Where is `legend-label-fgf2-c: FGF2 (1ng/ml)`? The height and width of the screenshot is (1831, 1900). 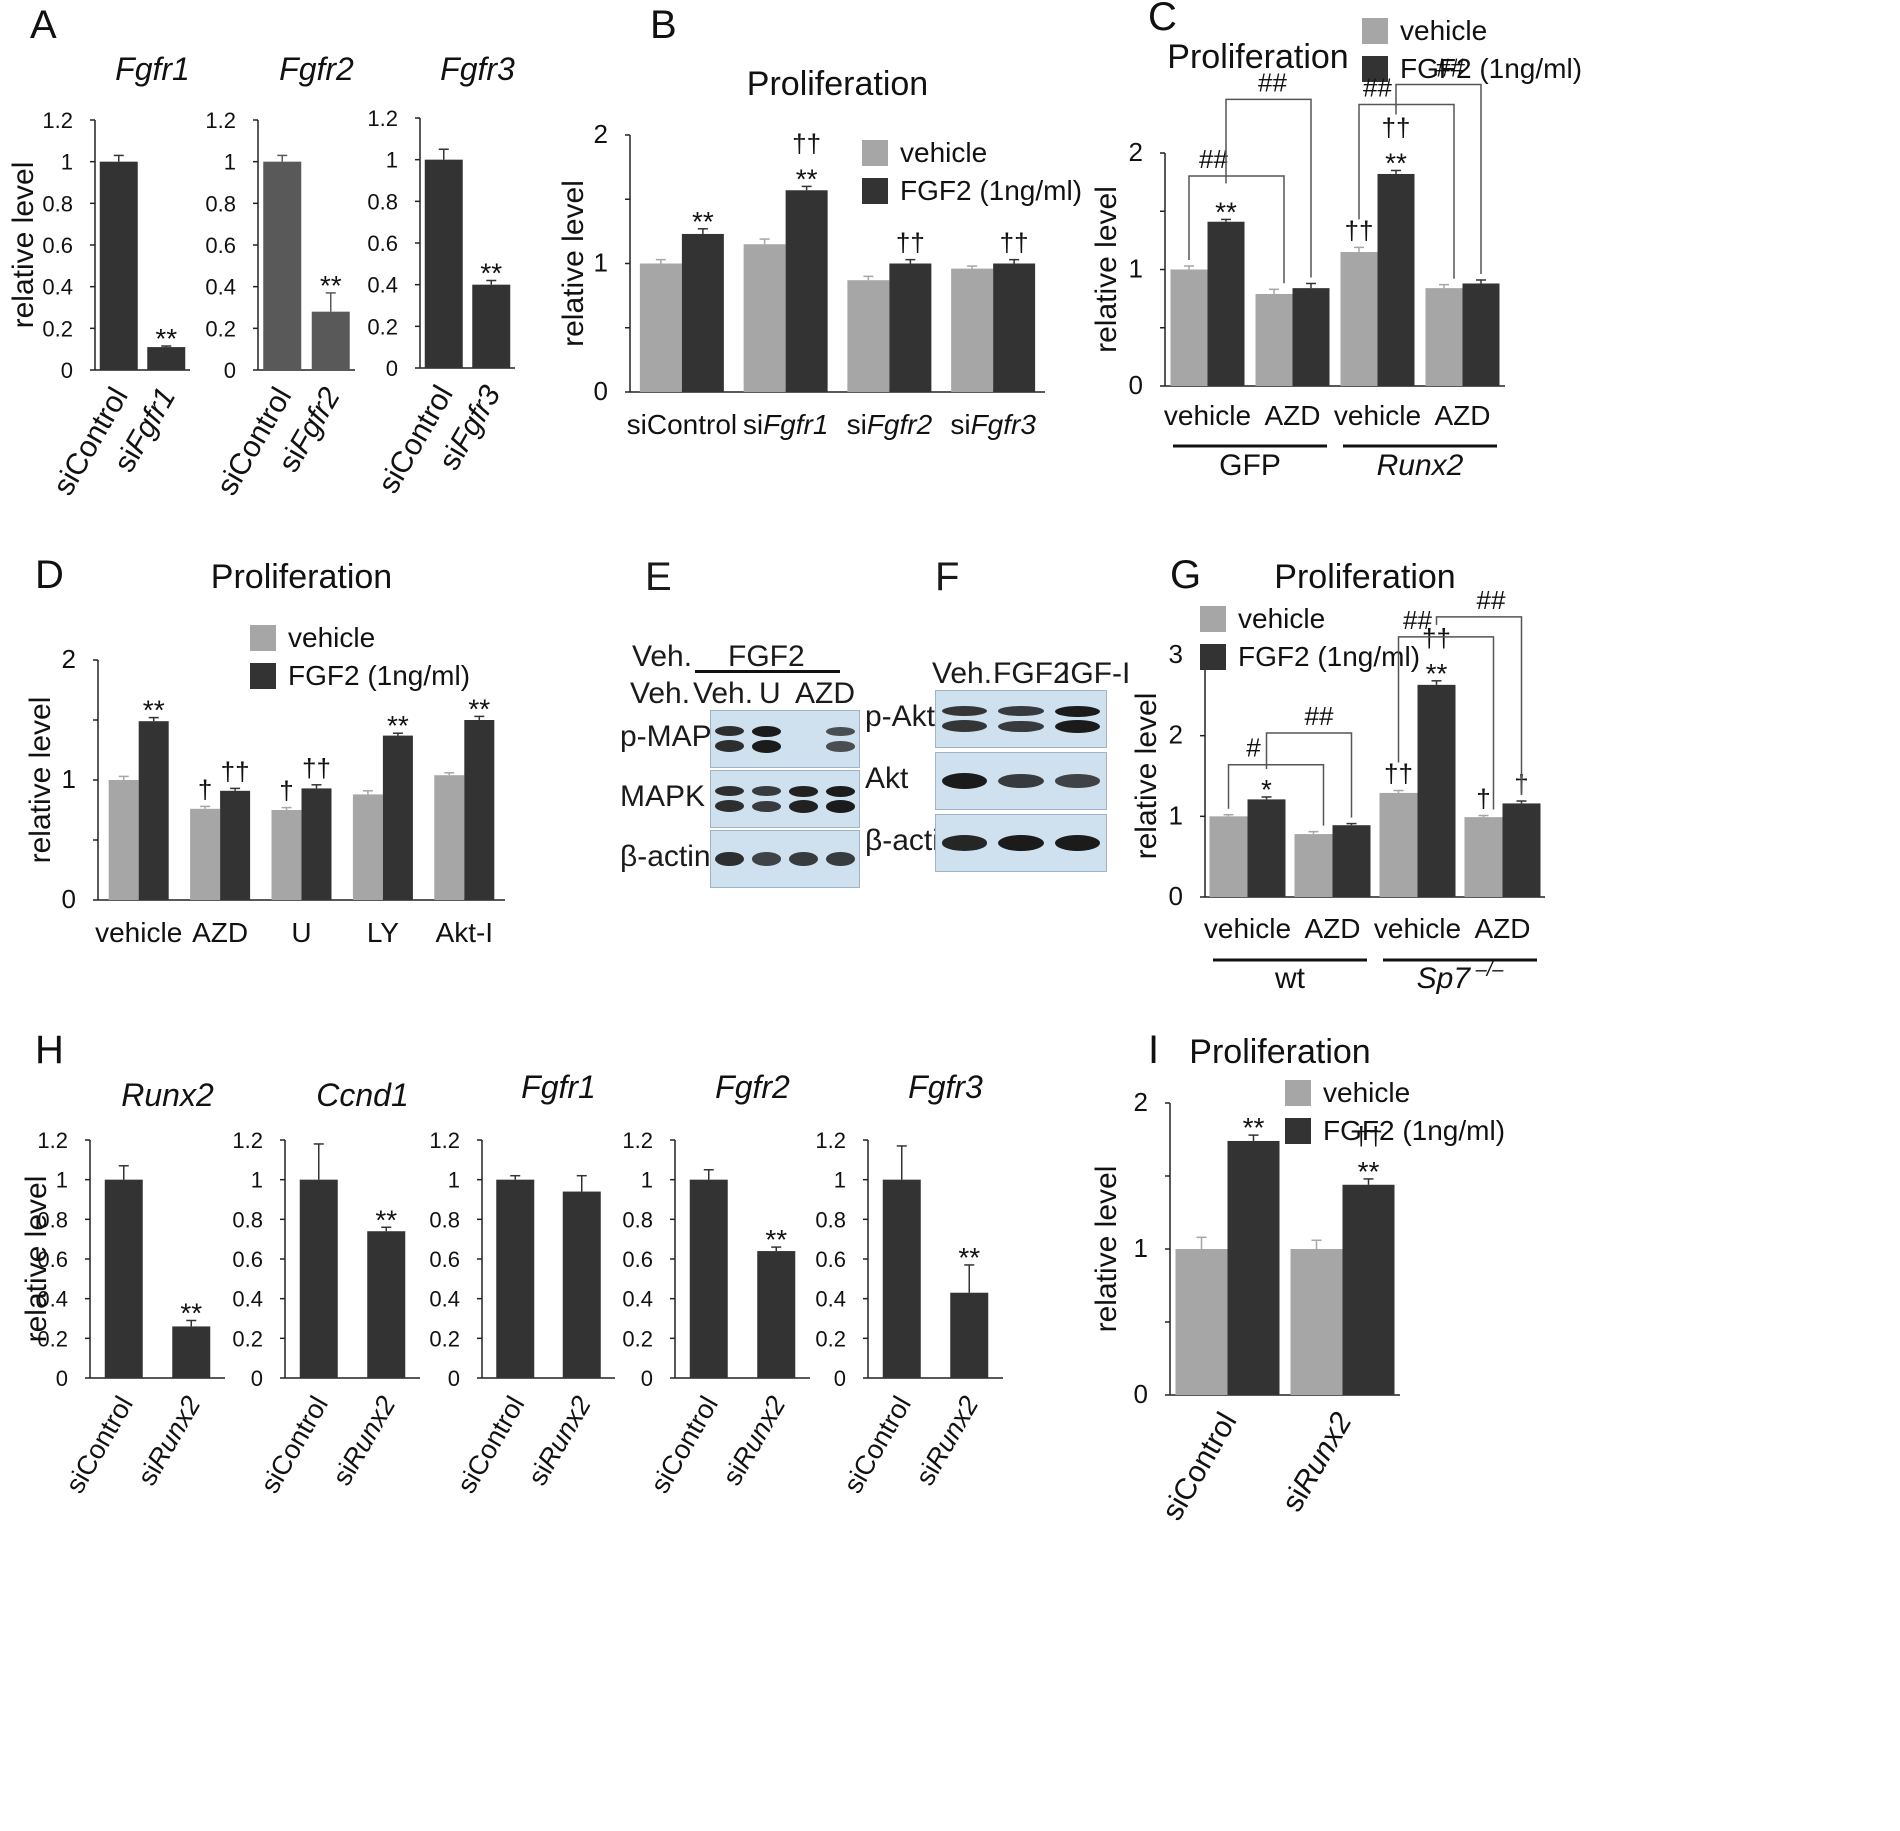
legend-label-fgf2-c: FGF2 (1ng/ml) is located at coordinates (1491, 68).